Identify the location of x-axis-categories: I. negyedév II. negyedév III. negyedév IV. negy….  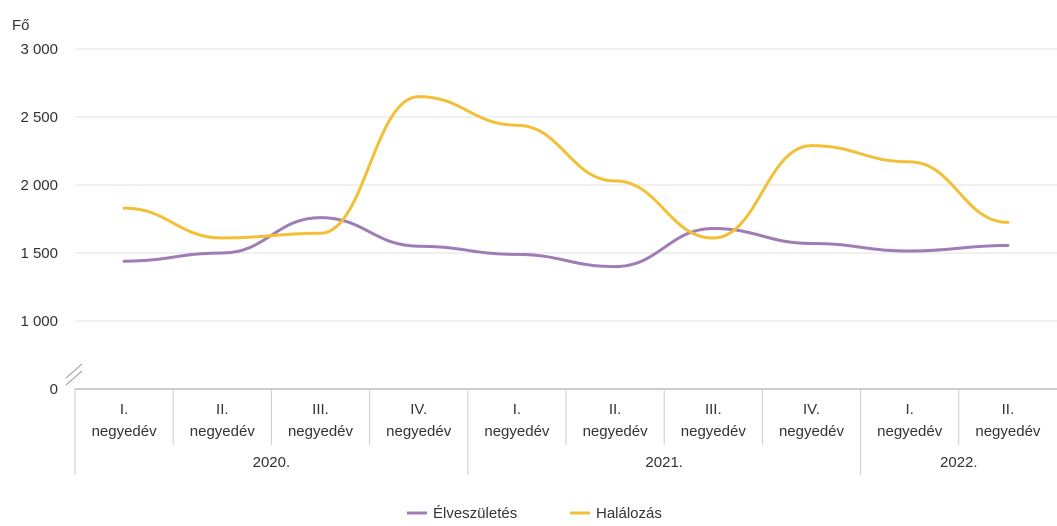
(557, 432).